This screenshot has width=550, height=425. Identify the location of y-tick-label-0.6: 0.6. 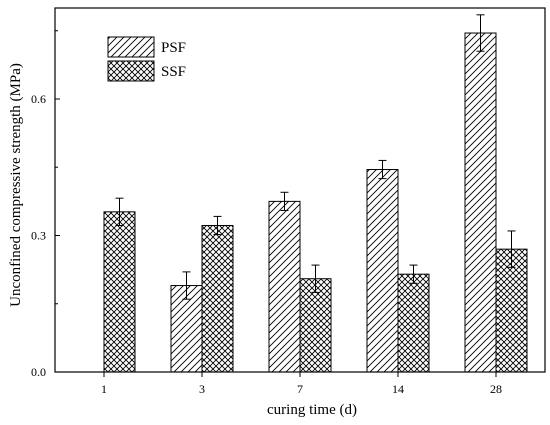
(38, 99).